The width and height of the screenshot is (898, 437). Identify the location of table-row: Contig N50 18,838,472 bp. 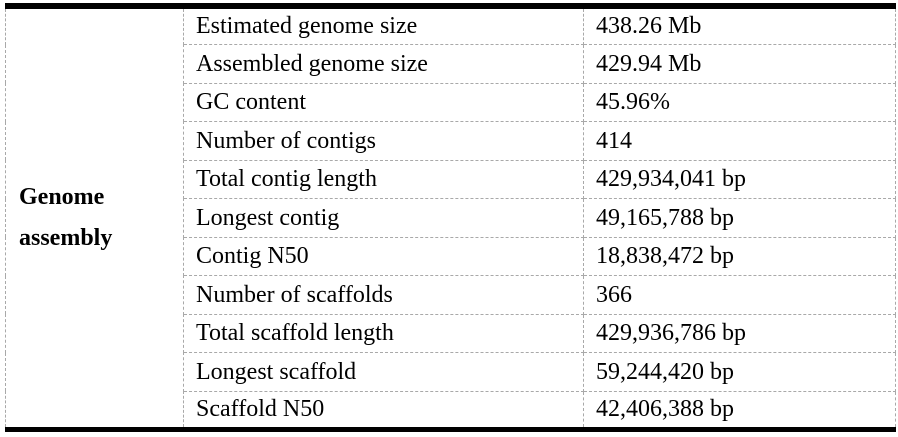
(451, 256).